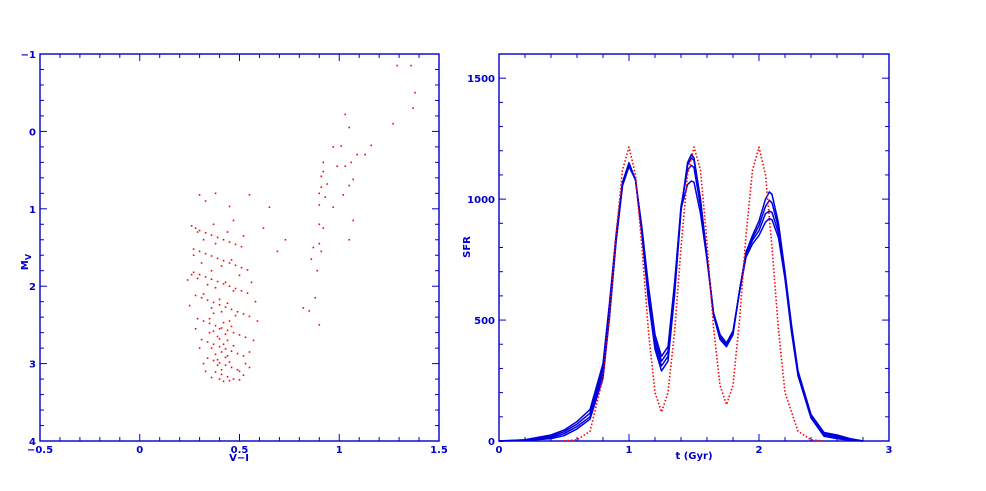  Describe the element at coordinates (26, 261) in the screenshot. I see `cmd-y-axis-title: MV` at that location.